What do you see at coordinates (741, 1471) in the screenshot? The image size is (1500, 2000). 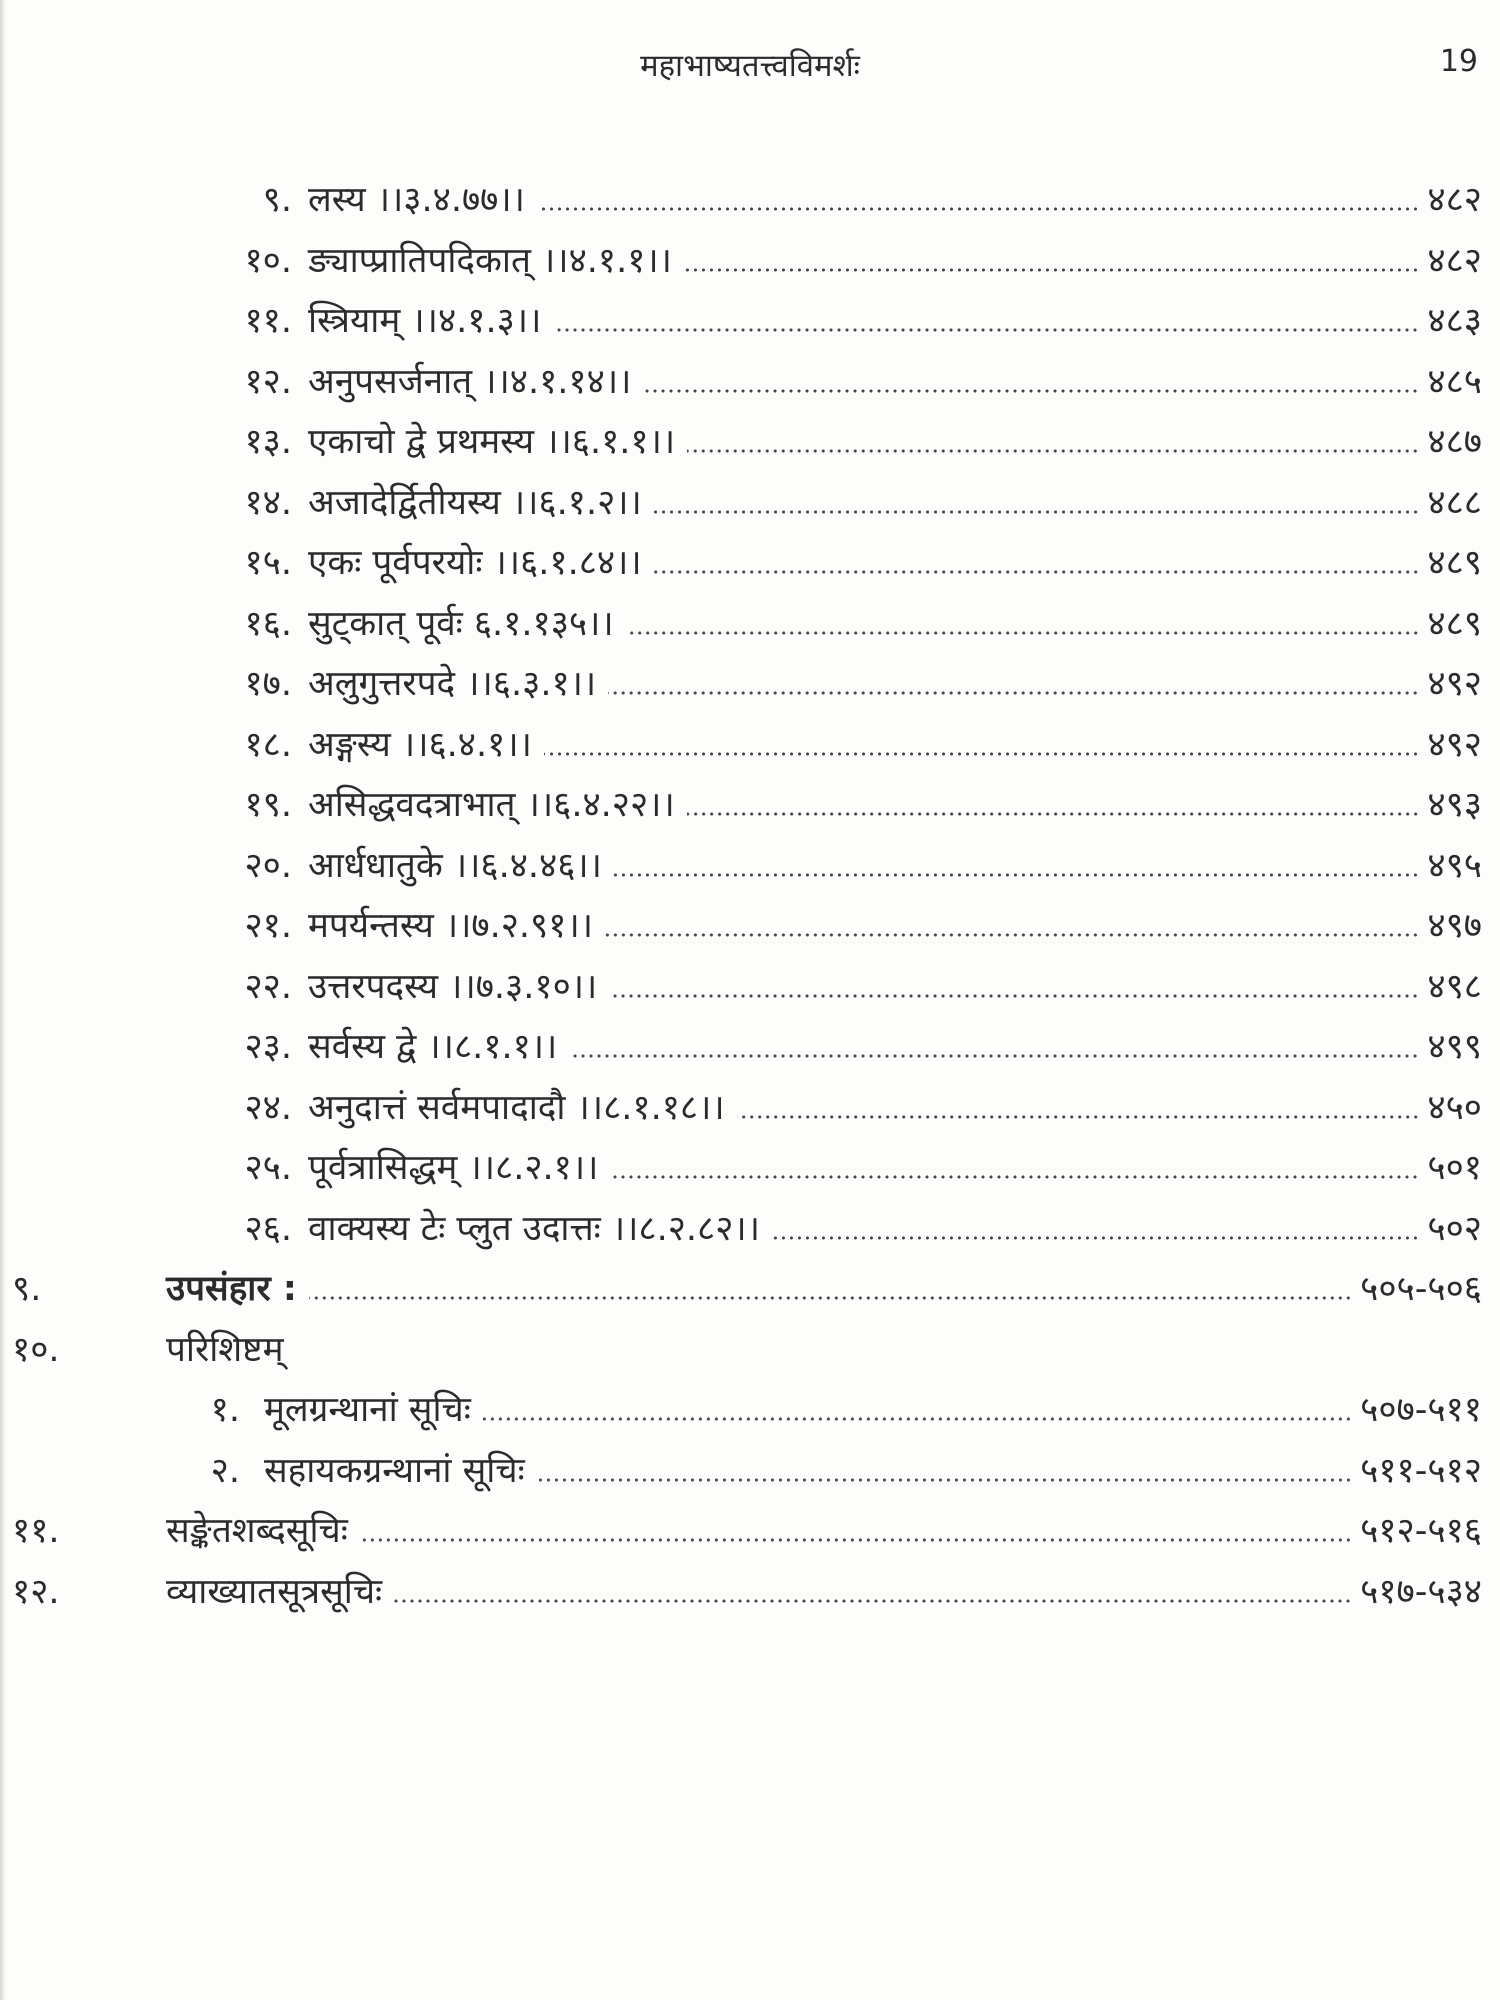 I see `toc-entry: २. सहायकग्रन्थानां सूचिः ५११-५१२` at bounding box center [741, 1471].